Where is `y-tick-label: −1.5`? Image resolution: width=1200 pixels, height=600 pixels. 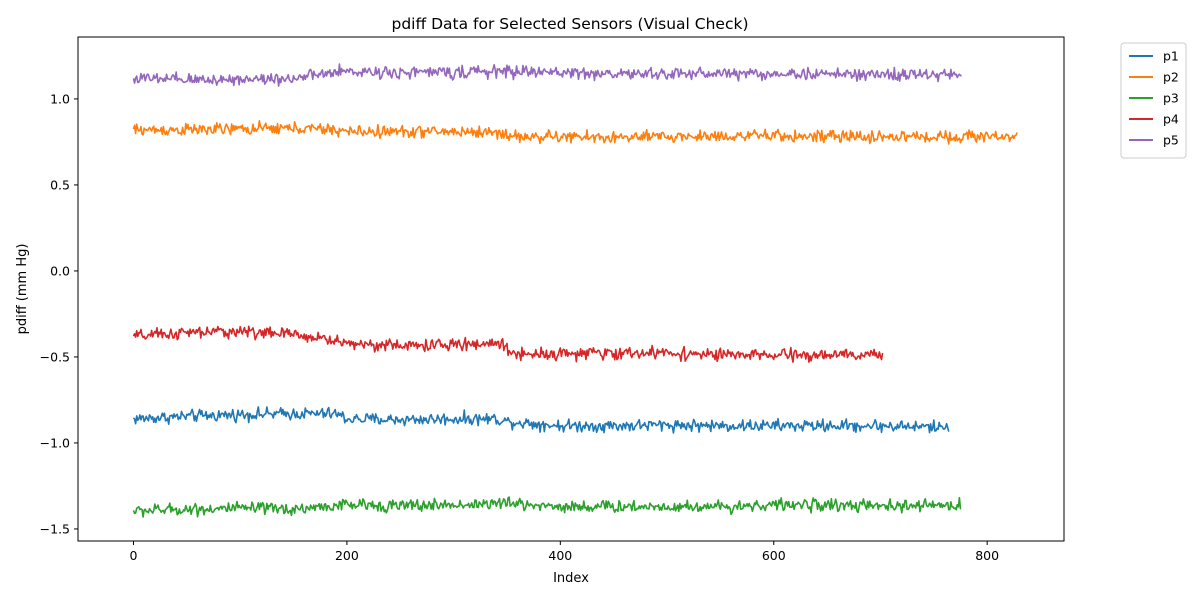 y-tick-label: −1.5 is located at coordinates (55, 528).